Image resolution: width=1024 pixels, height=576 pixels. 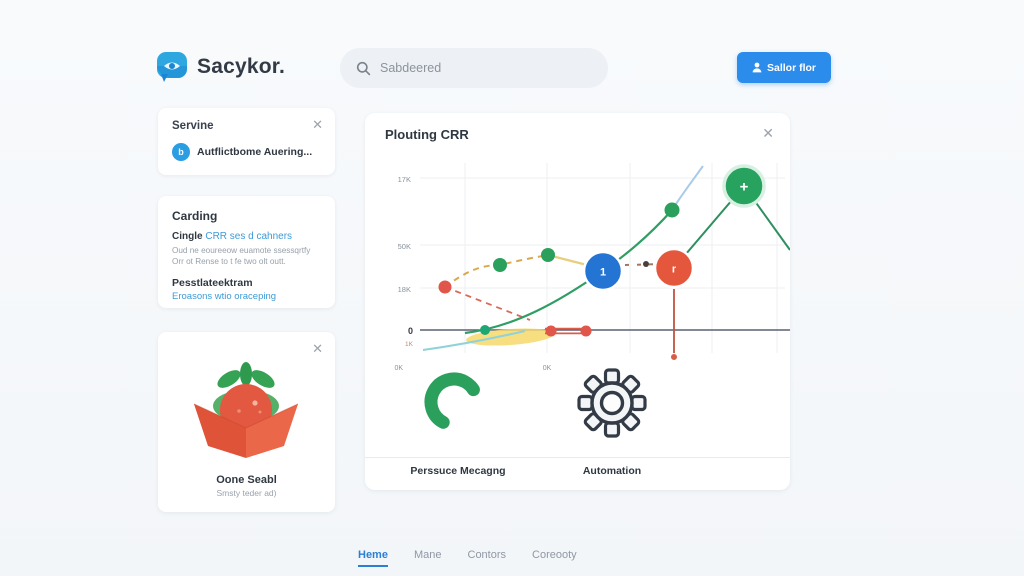 What do you see at coordinates (547, 368) in the screenshot?
I see `x-tick-2: 0K` at bounding box center [547, 368].